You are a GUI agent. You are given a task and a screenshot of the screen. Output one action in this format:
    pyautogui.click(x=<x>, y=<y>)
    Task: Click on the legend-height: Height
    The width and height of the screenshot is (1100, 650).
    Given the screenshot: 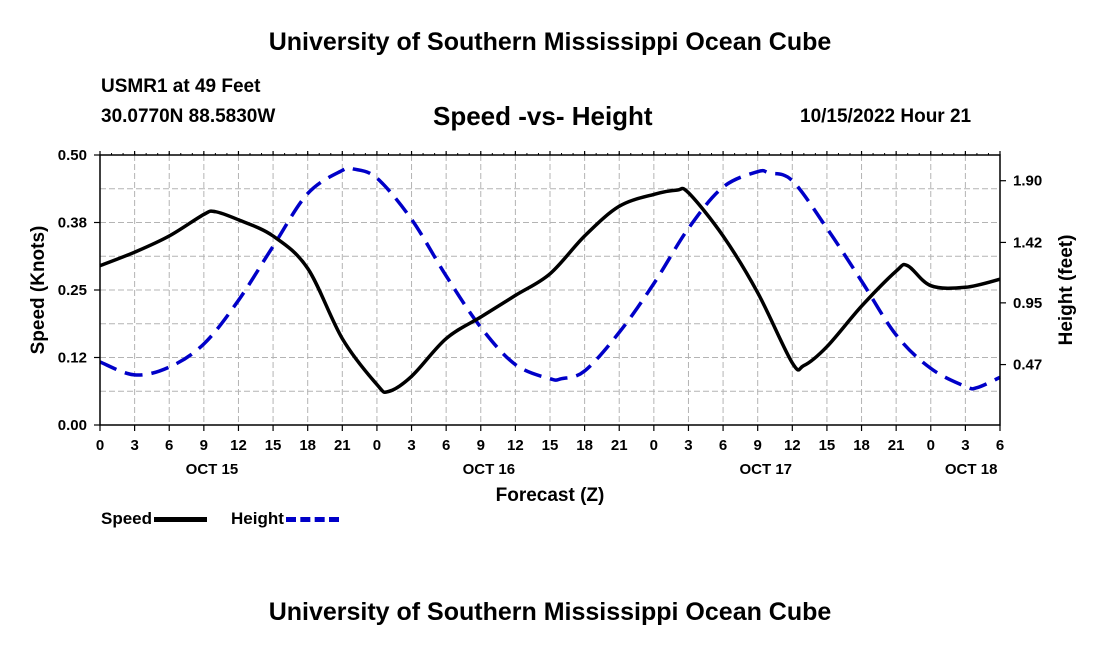 What is the action you would take?
    pyautogui.click(x=285, y=519)
    